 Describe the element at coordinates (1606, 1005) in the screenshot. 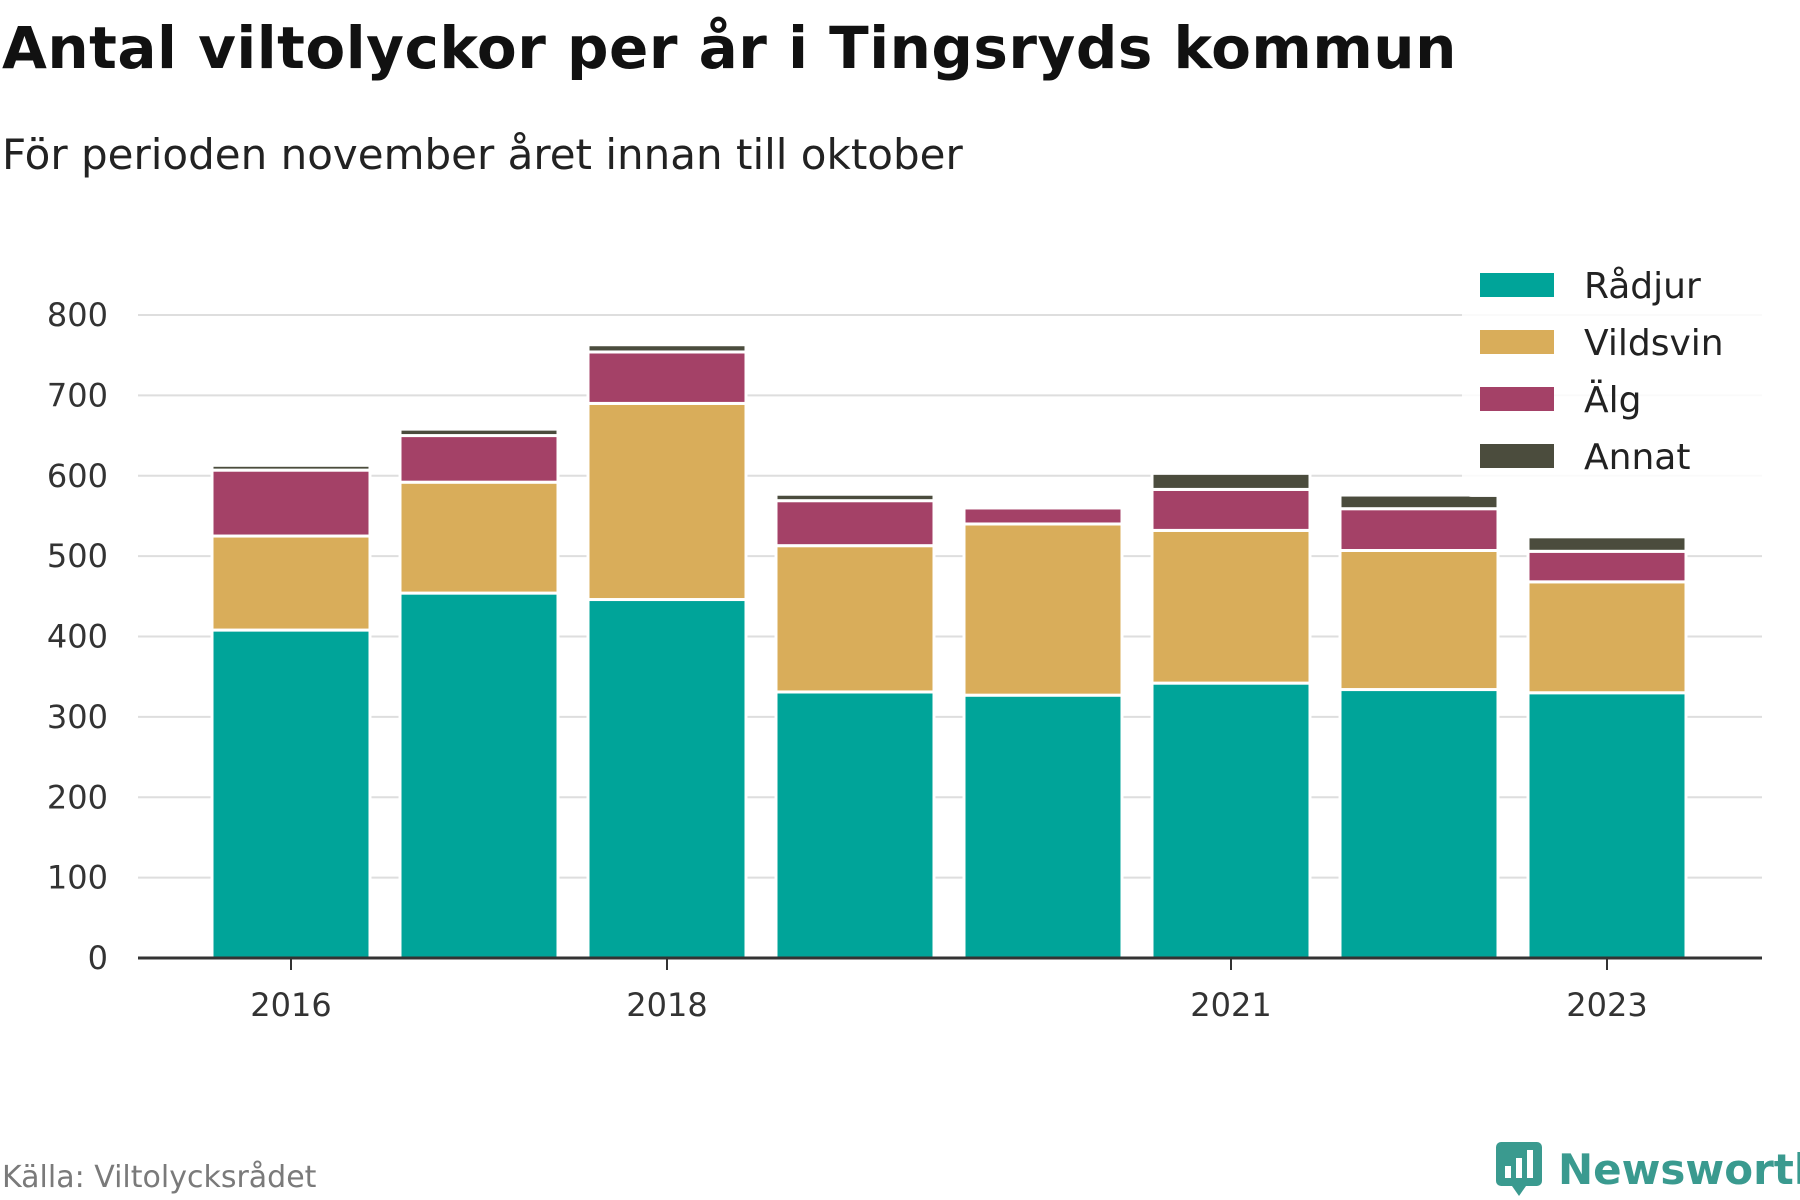

I see `x-tick-label: 2023` at that location.